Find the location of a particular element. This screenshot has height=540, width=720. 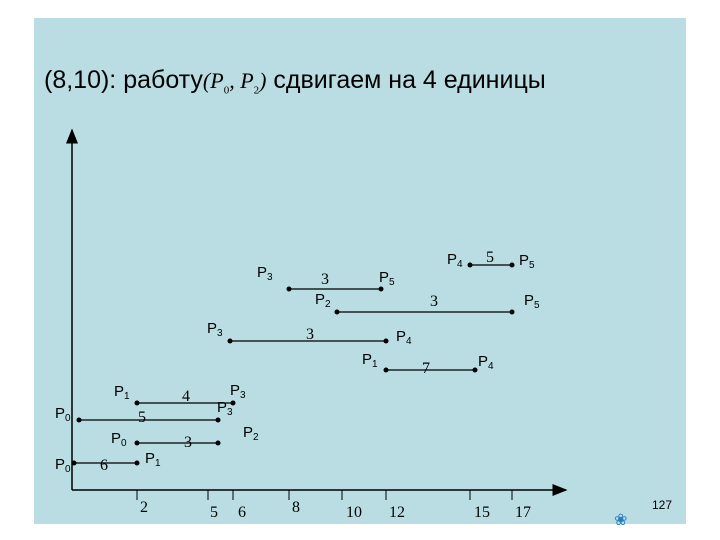

x-tick-label: 8 is located at coordinates (296, 507).